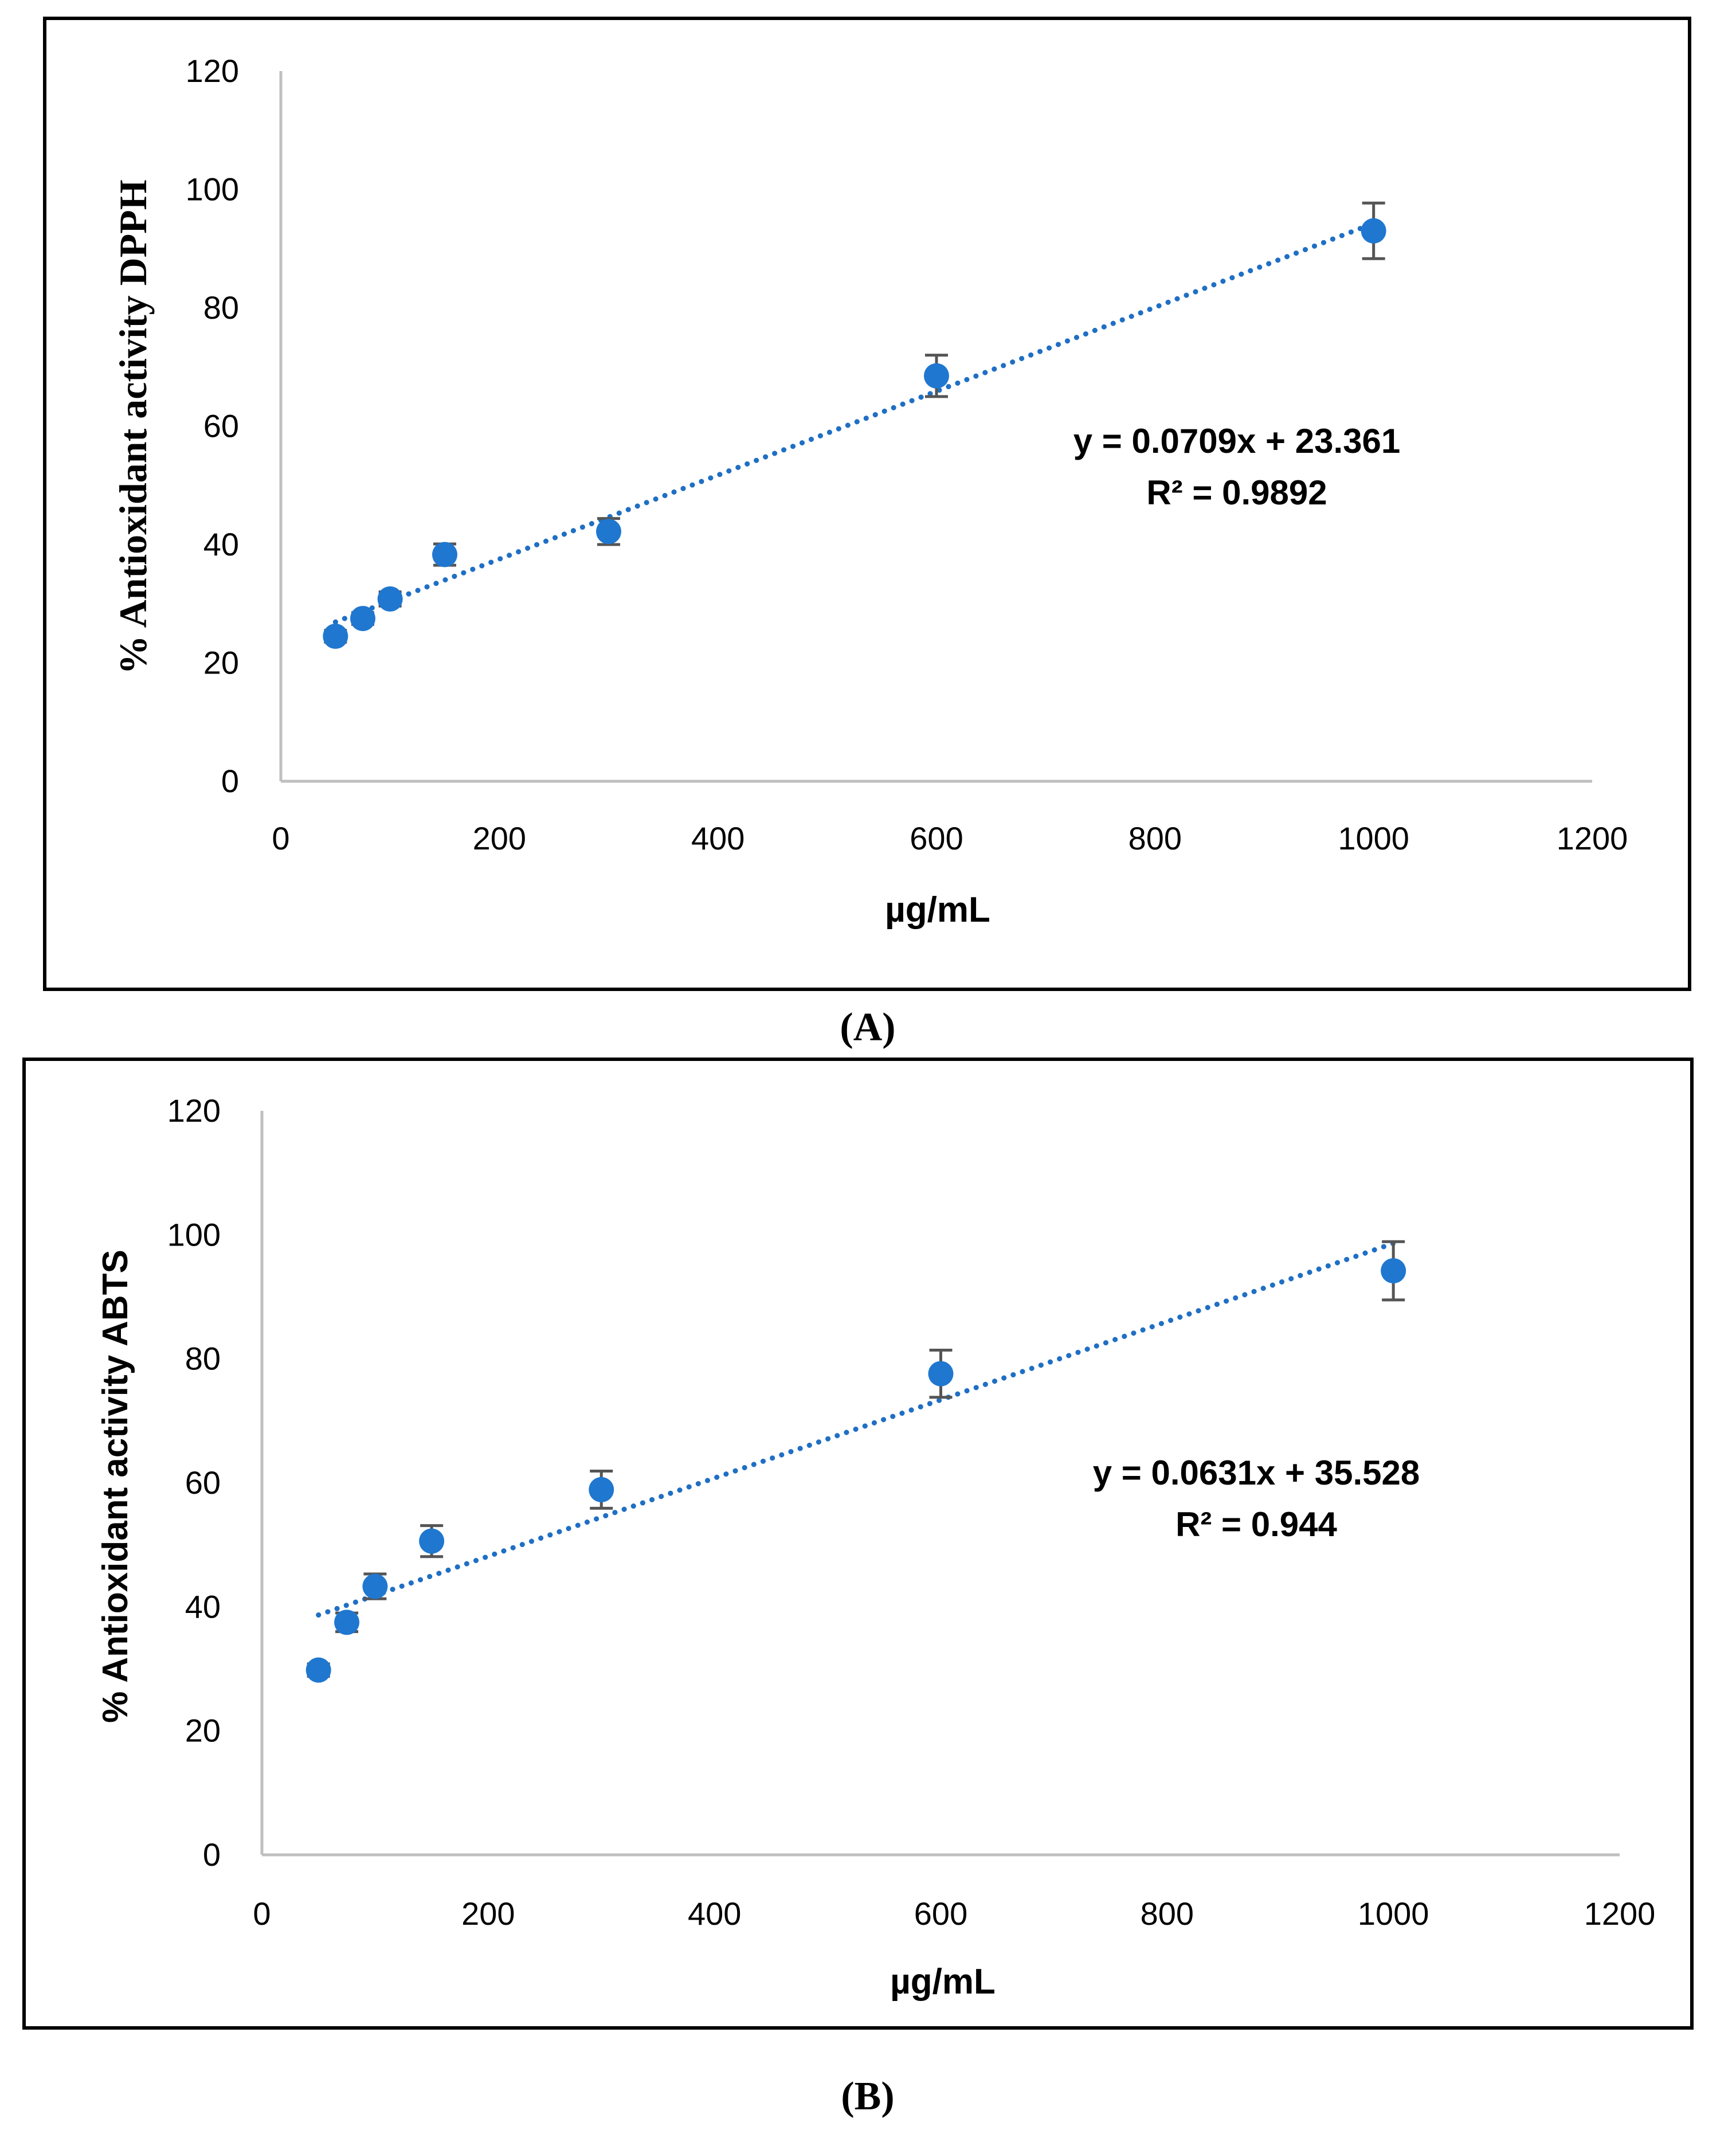  What do you see at coordinates (221, 307) in the screenshot?
I see `panel-a-y-tick-label: 80` at bounding box center [221, 307].